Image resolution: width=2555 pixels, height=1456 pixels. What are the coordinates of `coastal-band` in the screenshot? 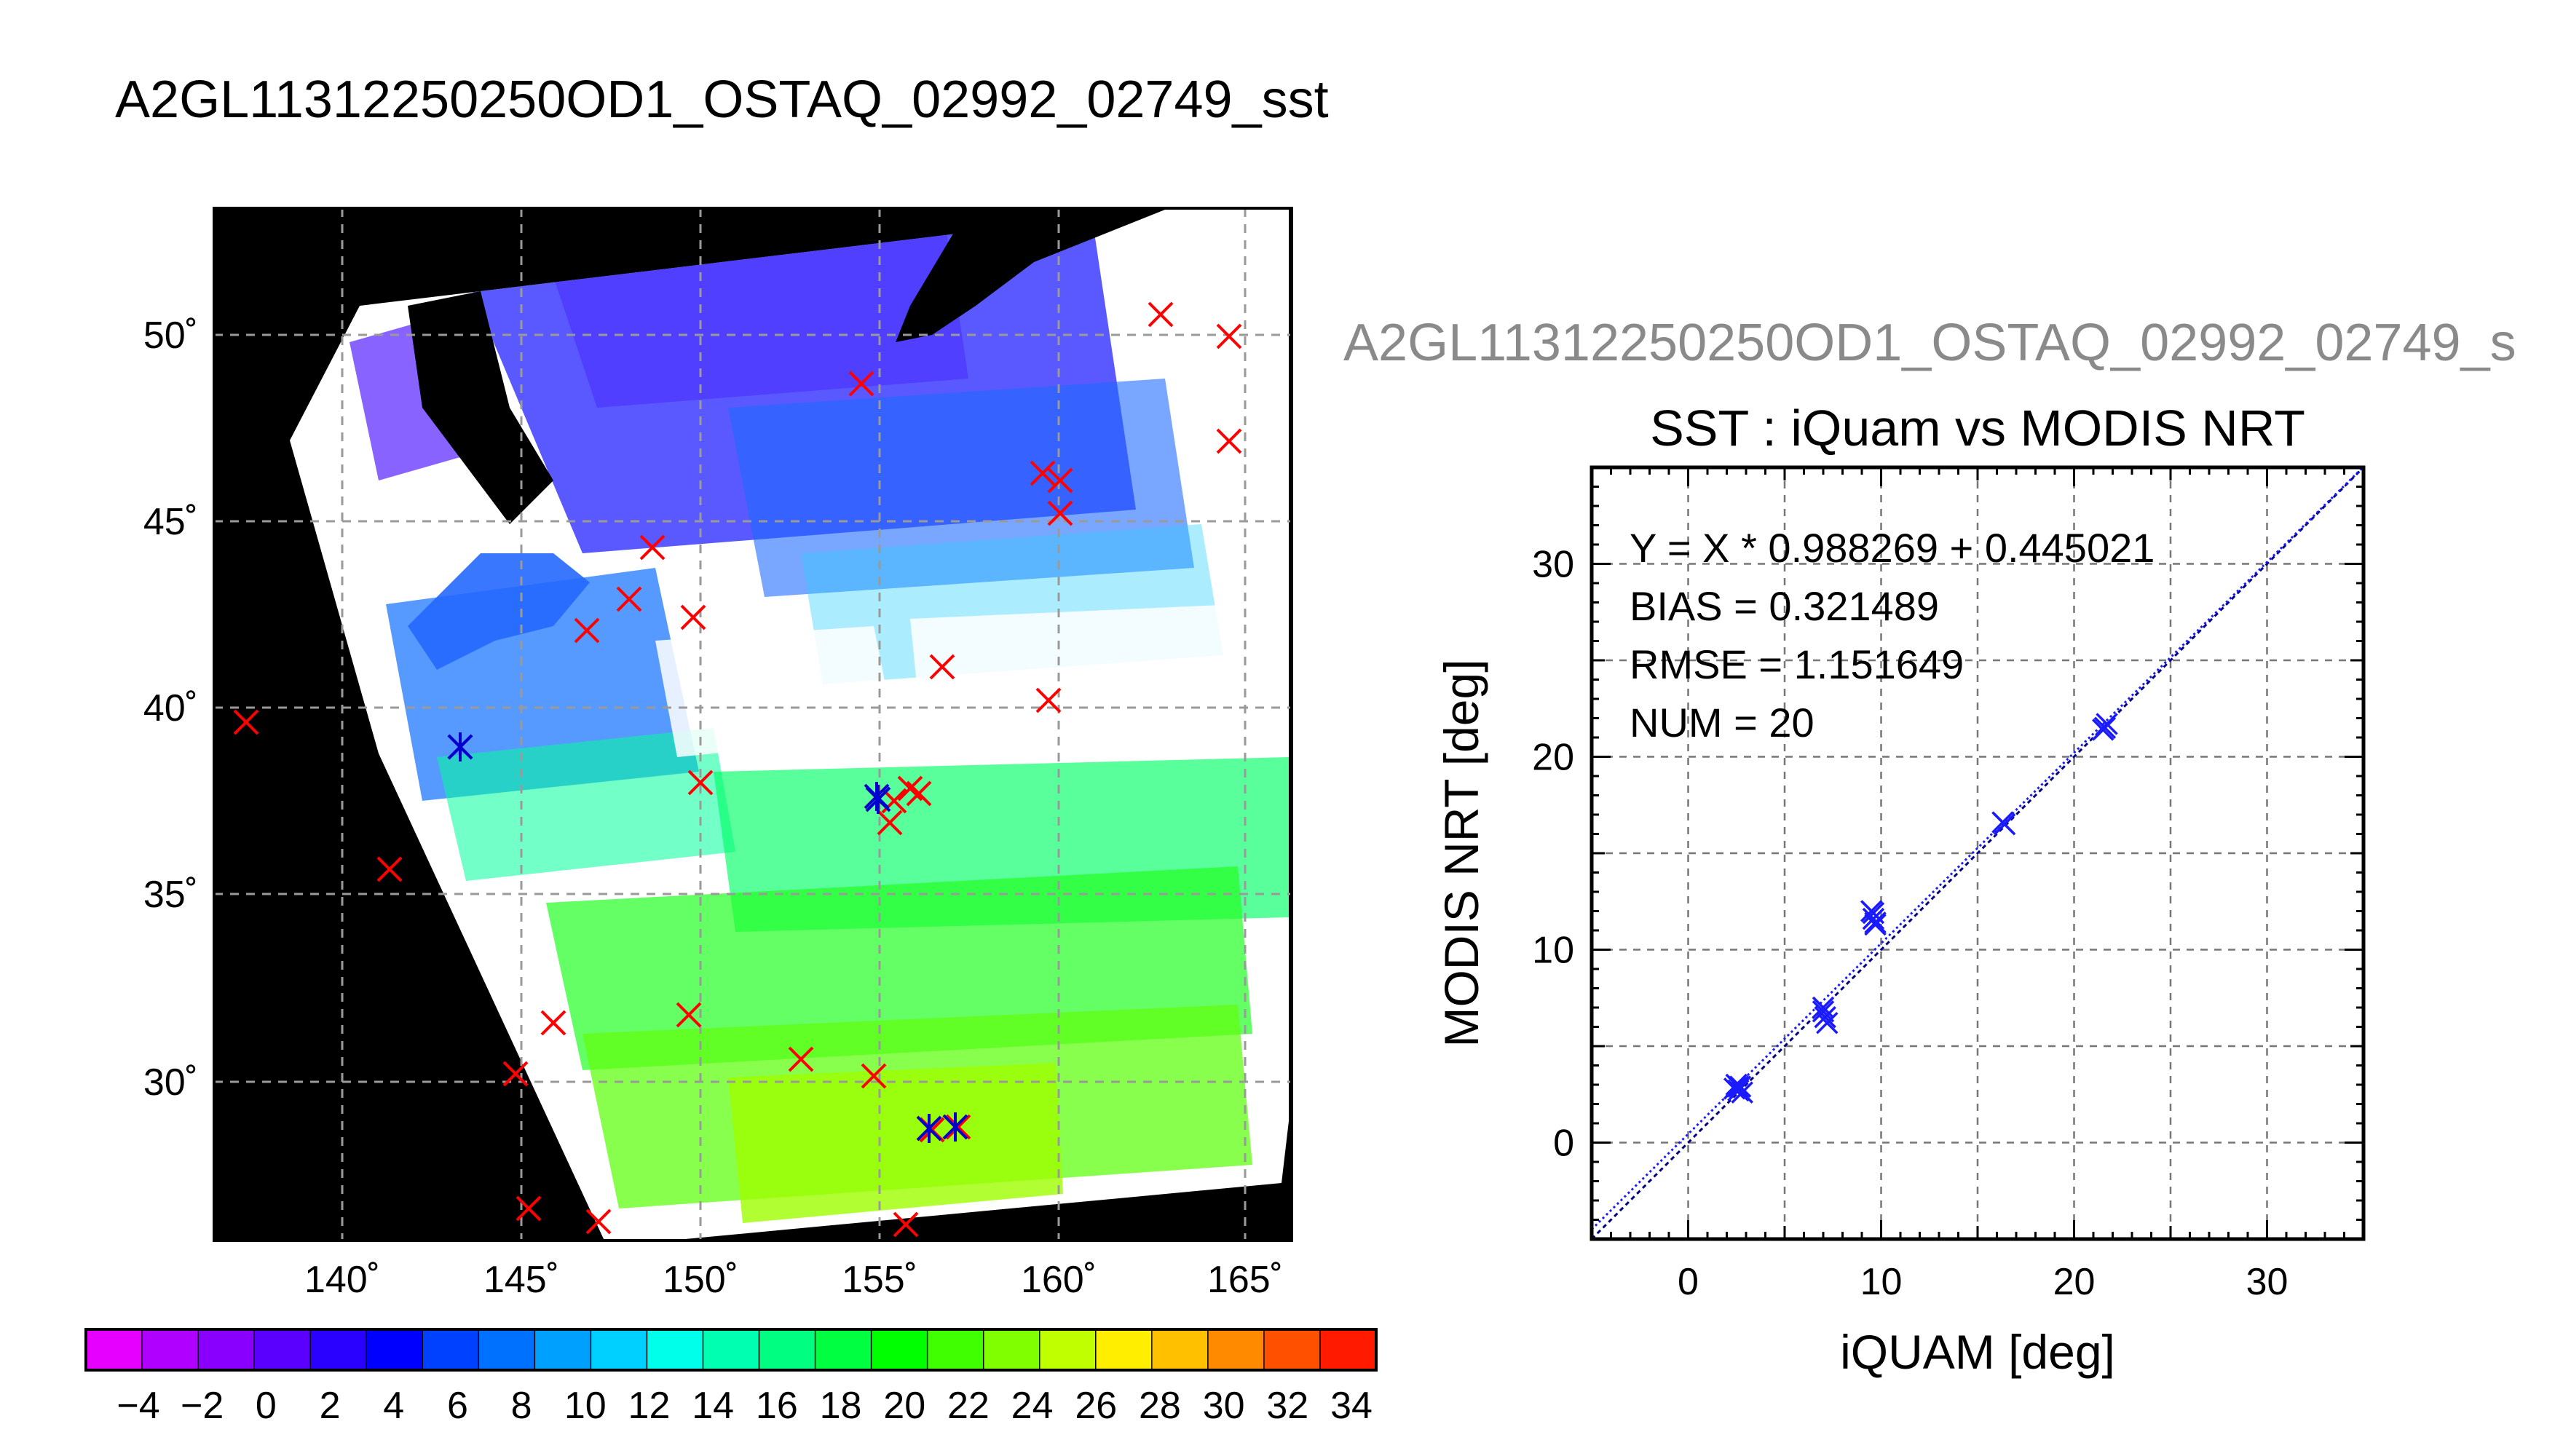 It's located at (499, 611).